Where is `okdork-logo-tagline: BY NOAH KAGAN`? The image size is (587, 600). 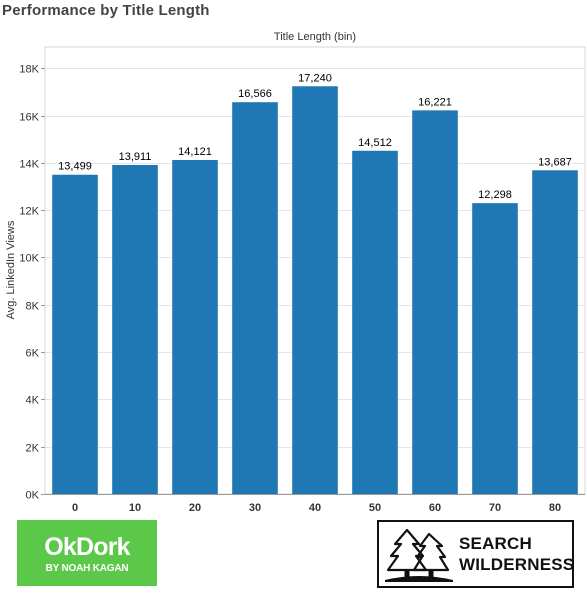 okdork-logo-tagline: BY NOAH KAGAN is located at coordinates (87, 568).